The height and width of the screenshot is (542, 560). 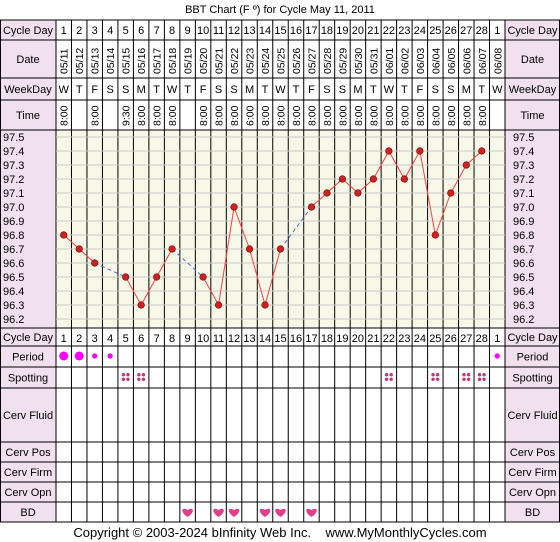 What do you see at coordinates (204, 61) in the screenshot?
I see `date-label: 05/20` at bounding box center [204, 61].